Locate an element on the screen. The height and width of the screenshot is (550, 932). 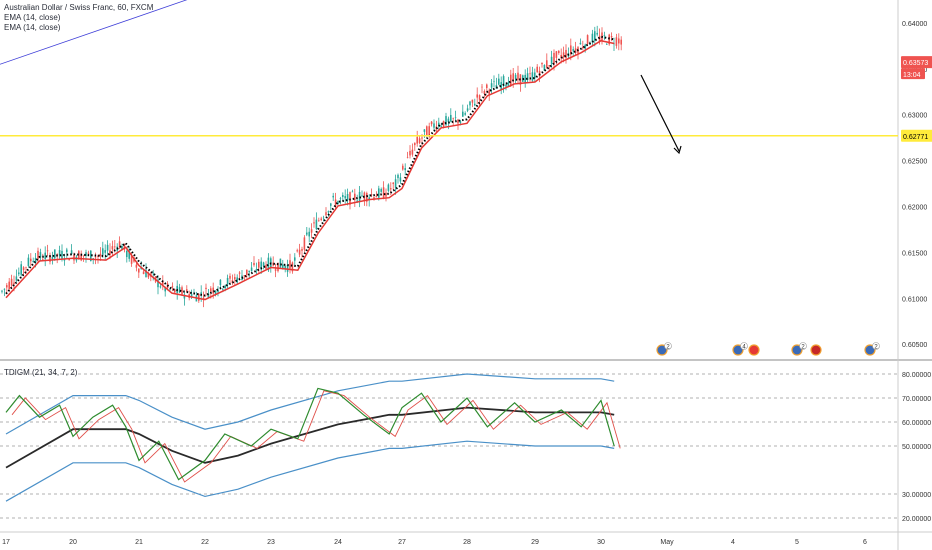
oscillator-tick-label: 20.00000 is located at coordinates (916, 519).